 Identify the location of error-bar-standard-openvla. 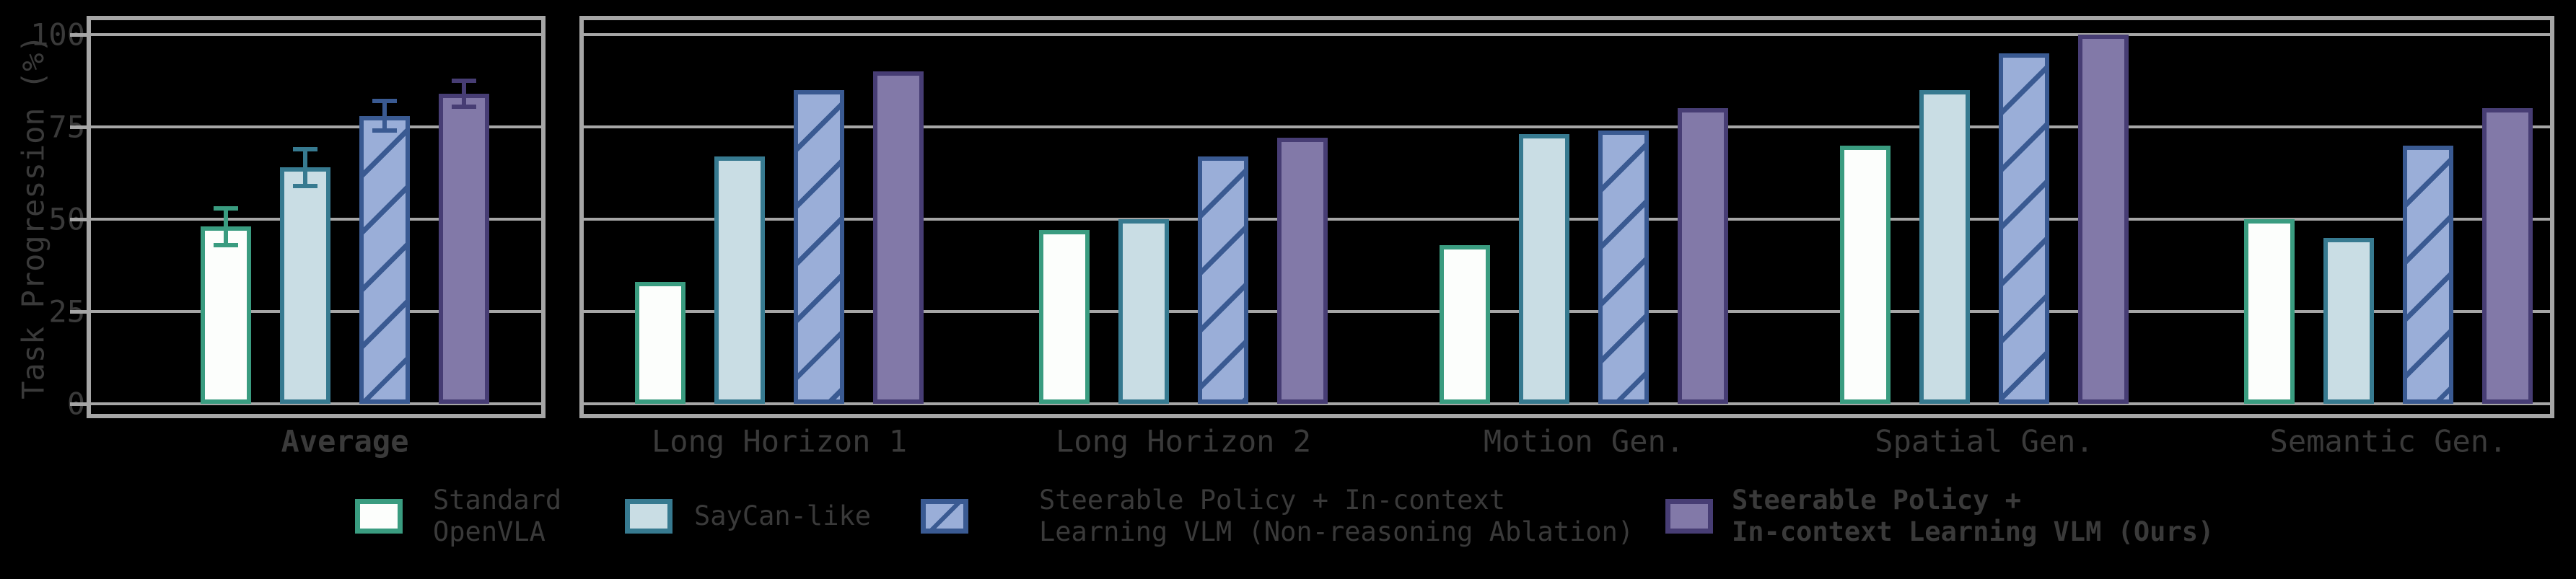
(226, 226).